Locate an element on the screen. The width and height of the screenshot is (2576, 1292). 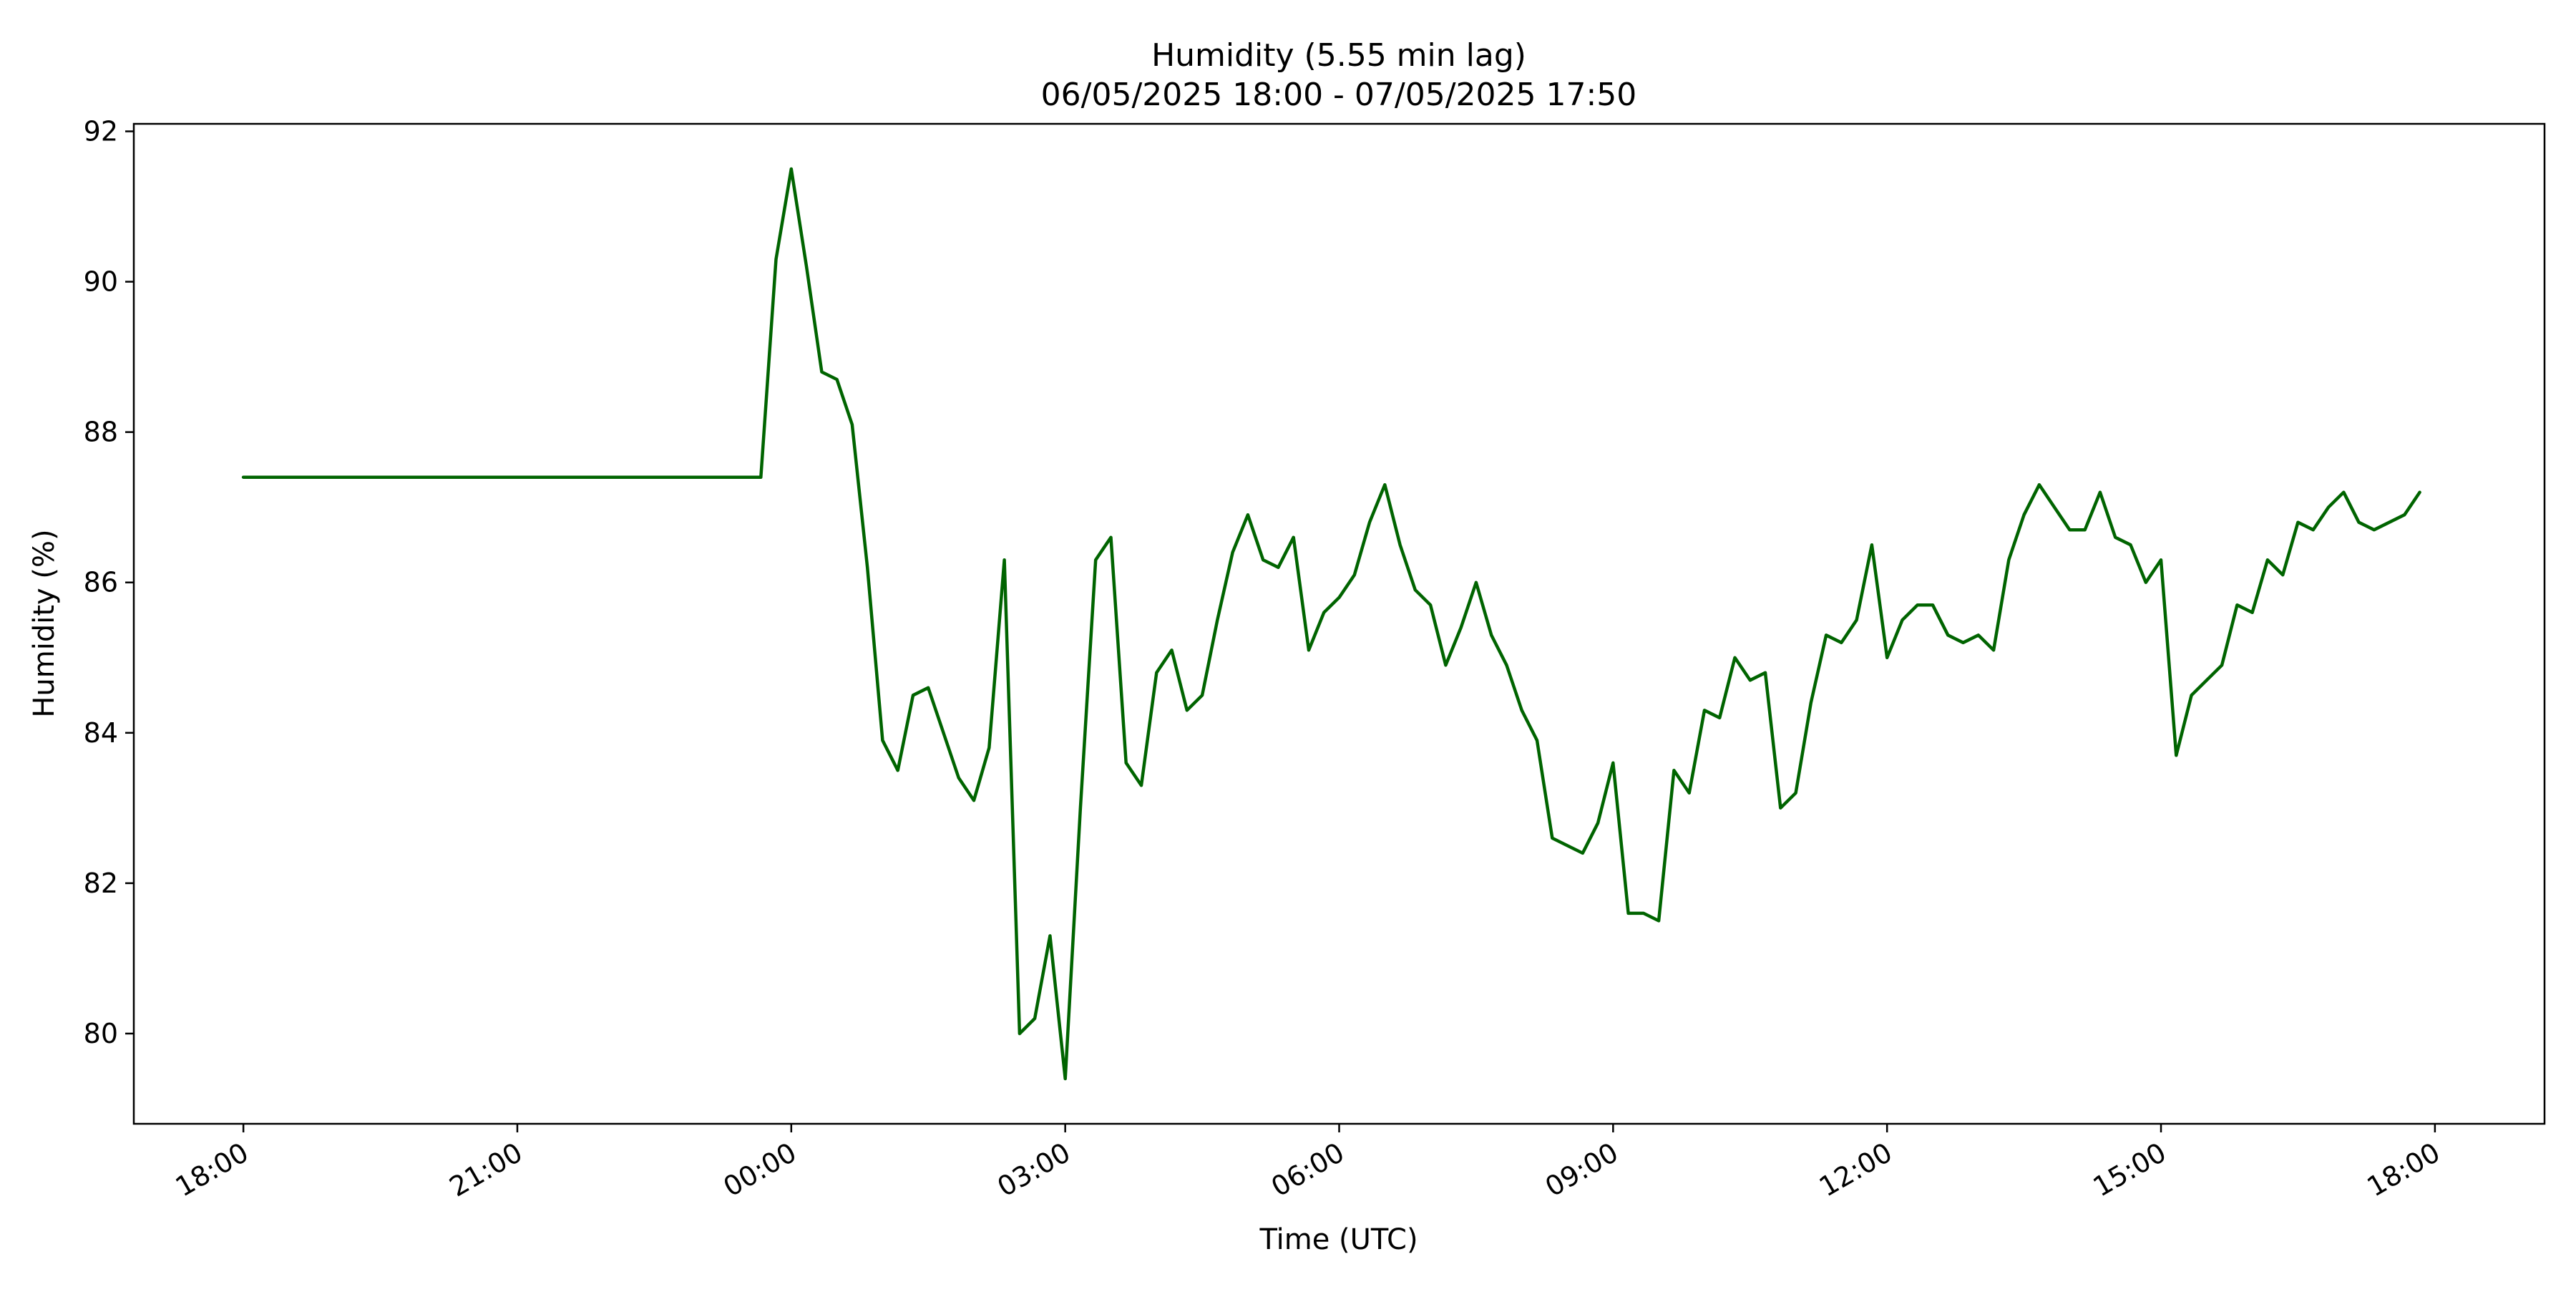
y-tick-label: 92 is located at coordinates (101, 131).